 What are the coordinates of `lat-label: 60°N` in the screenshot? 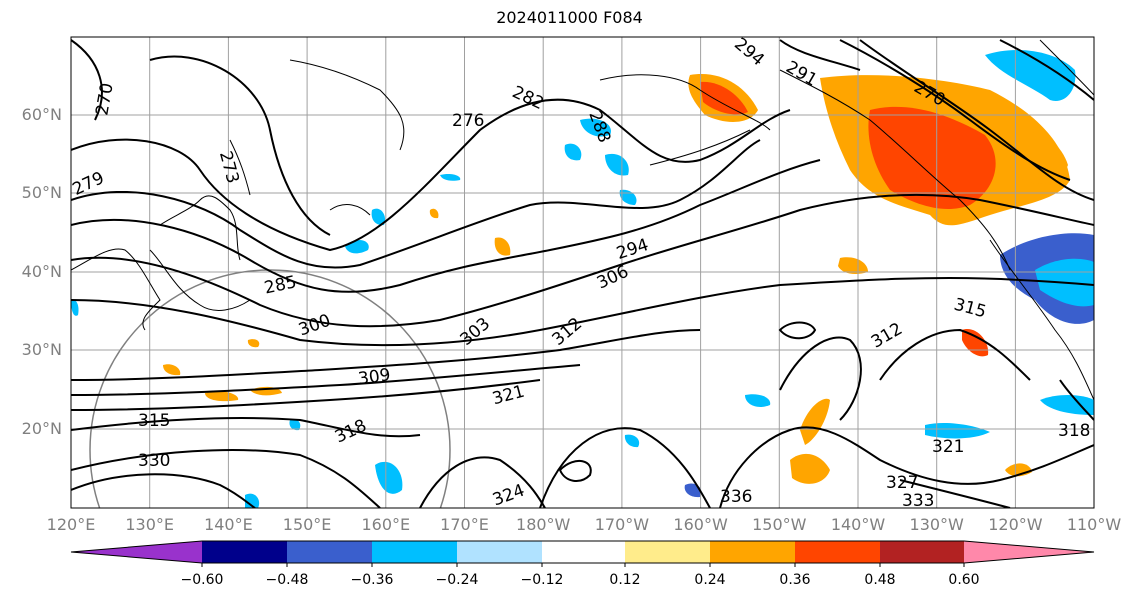 It's located at (42, 114).